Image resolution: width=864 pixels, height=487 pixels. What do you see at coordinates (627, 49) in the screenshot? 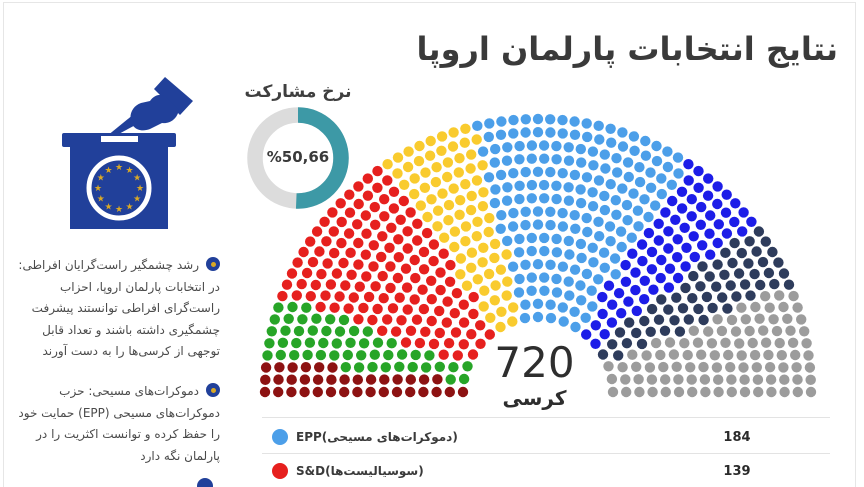
I see `page-title: نتایج انتخابات پارلمان اروپا` at bounding box center [627, 49].